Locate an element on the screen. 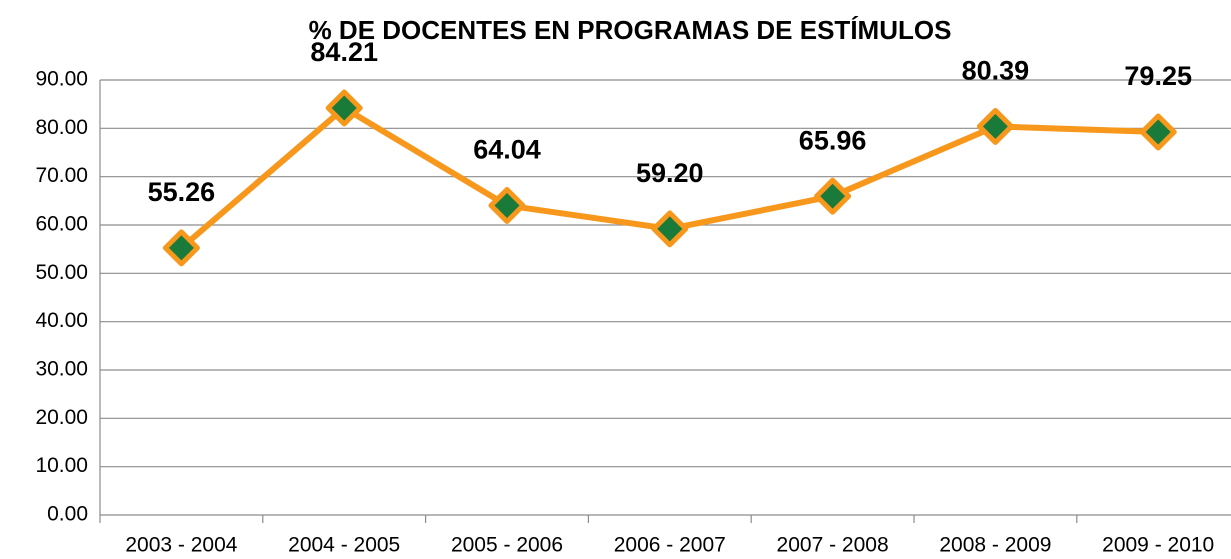 This screenshot has height=559, width=1231. y-tick-label: 70.00 is located at coordinates (61, 175).